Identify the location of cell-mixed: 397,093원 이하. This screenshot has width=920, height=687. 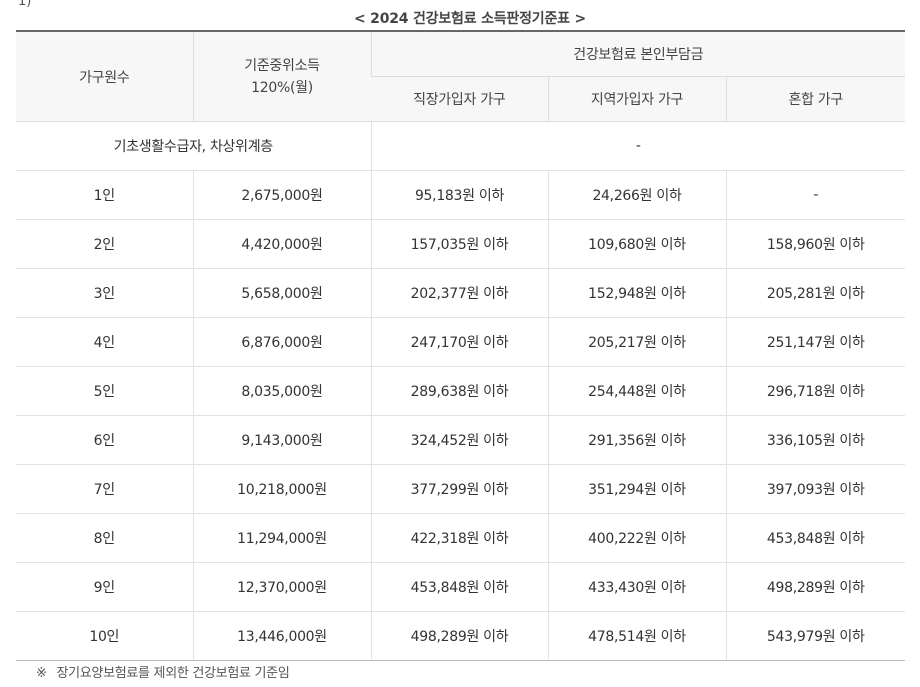
(815, 489).